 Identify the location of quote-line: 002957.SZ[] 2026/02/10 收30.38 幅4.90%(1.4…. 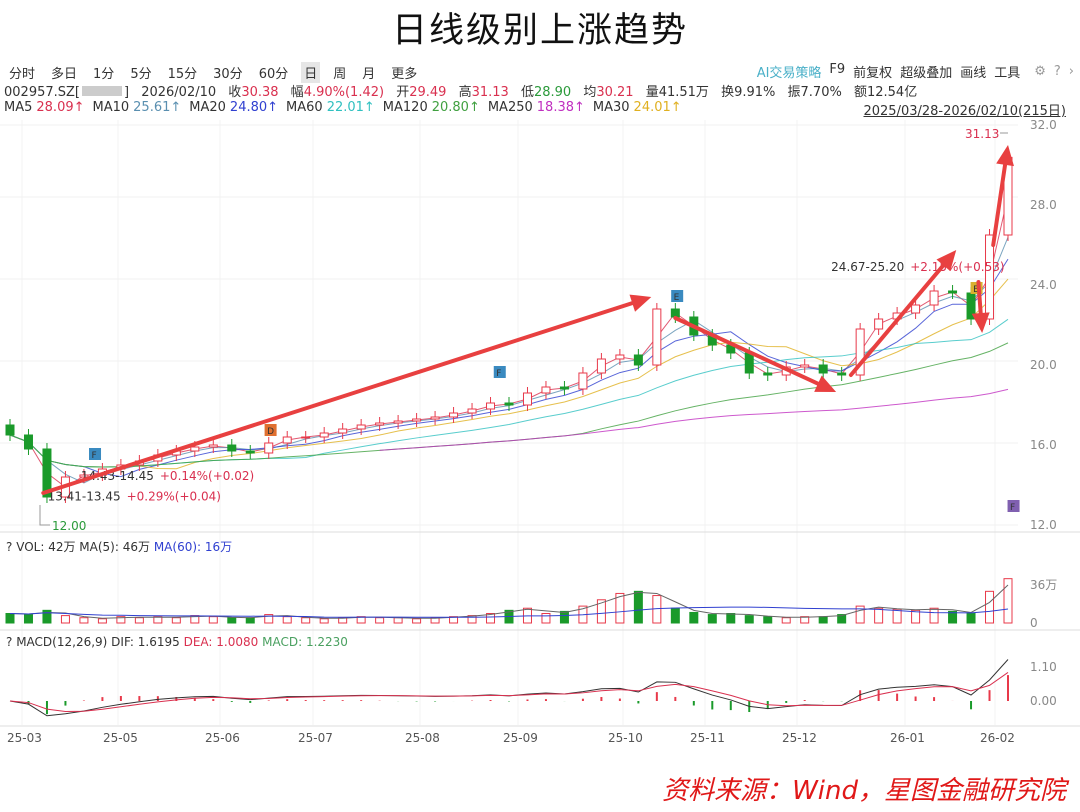
(461, 92).